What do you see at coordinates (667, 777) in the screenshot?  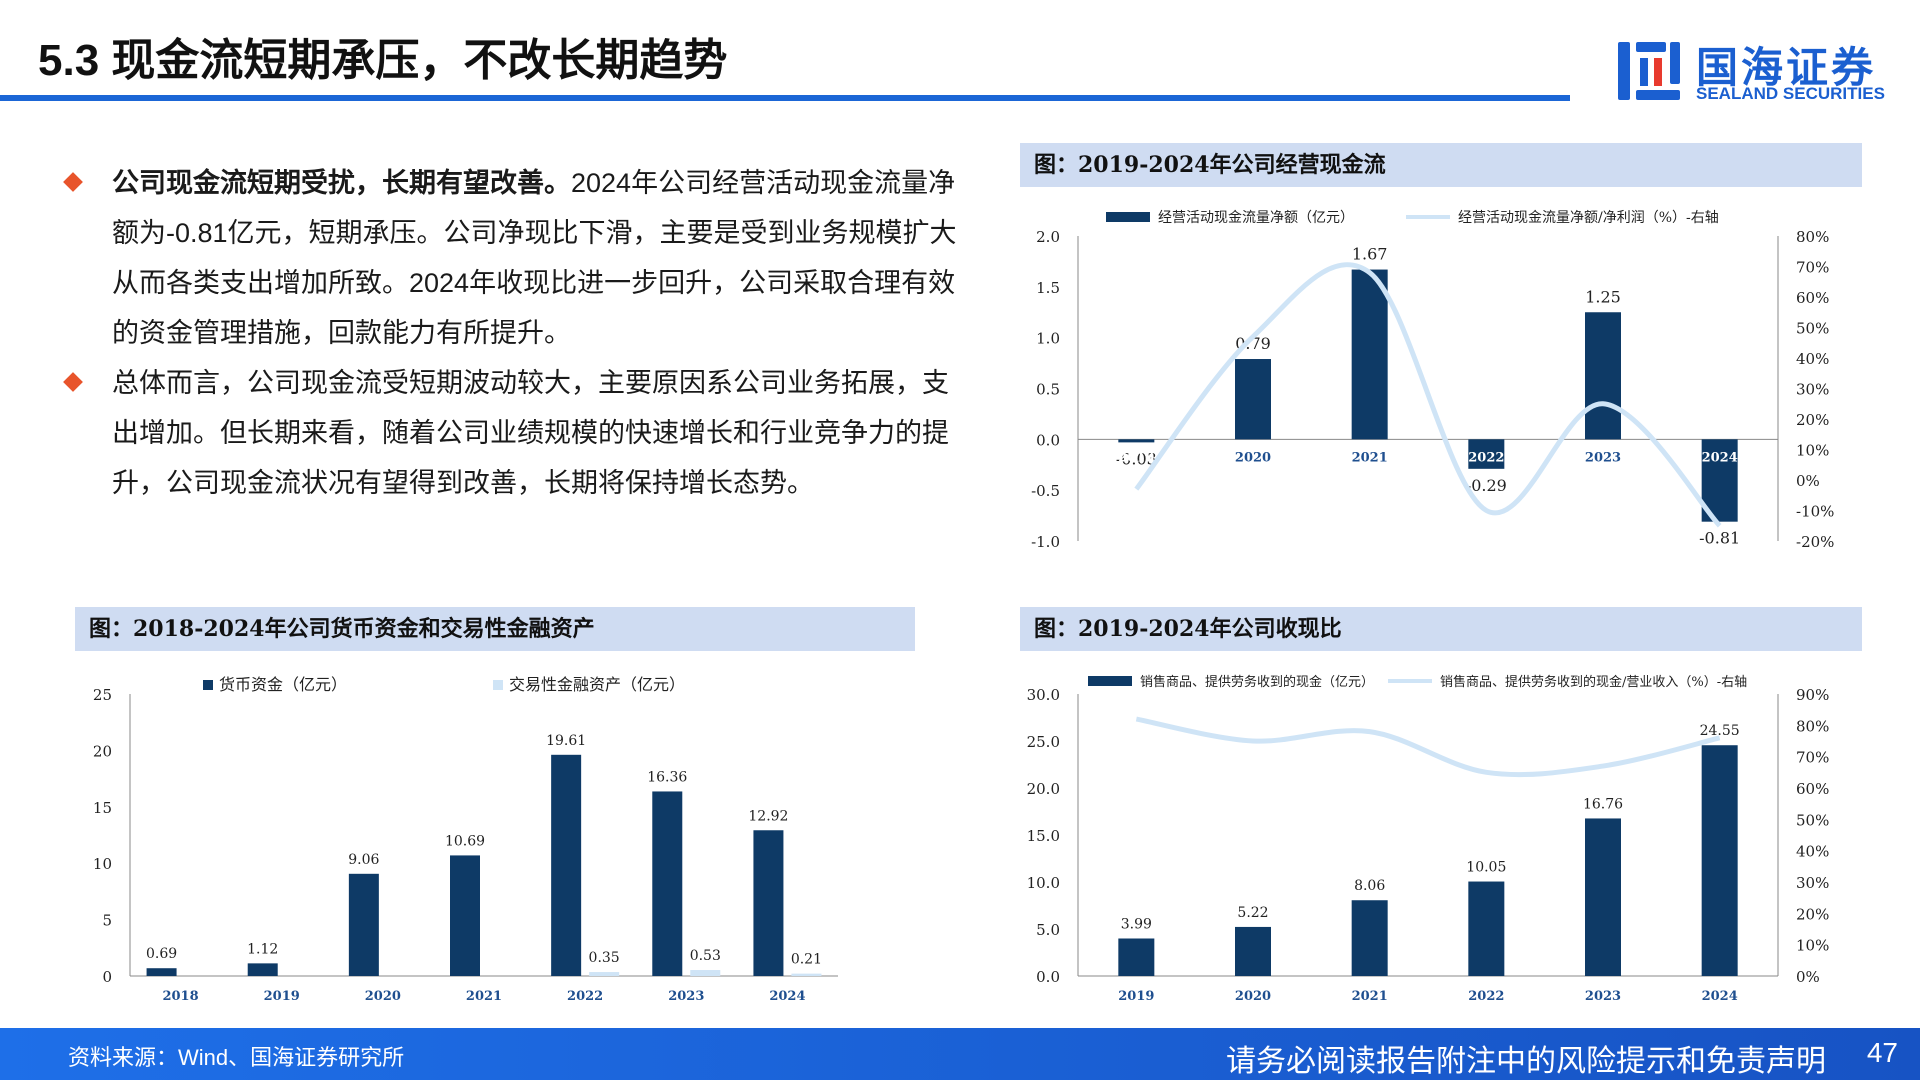 I see `data-label: 16.36` at bounding box center [667, 777].